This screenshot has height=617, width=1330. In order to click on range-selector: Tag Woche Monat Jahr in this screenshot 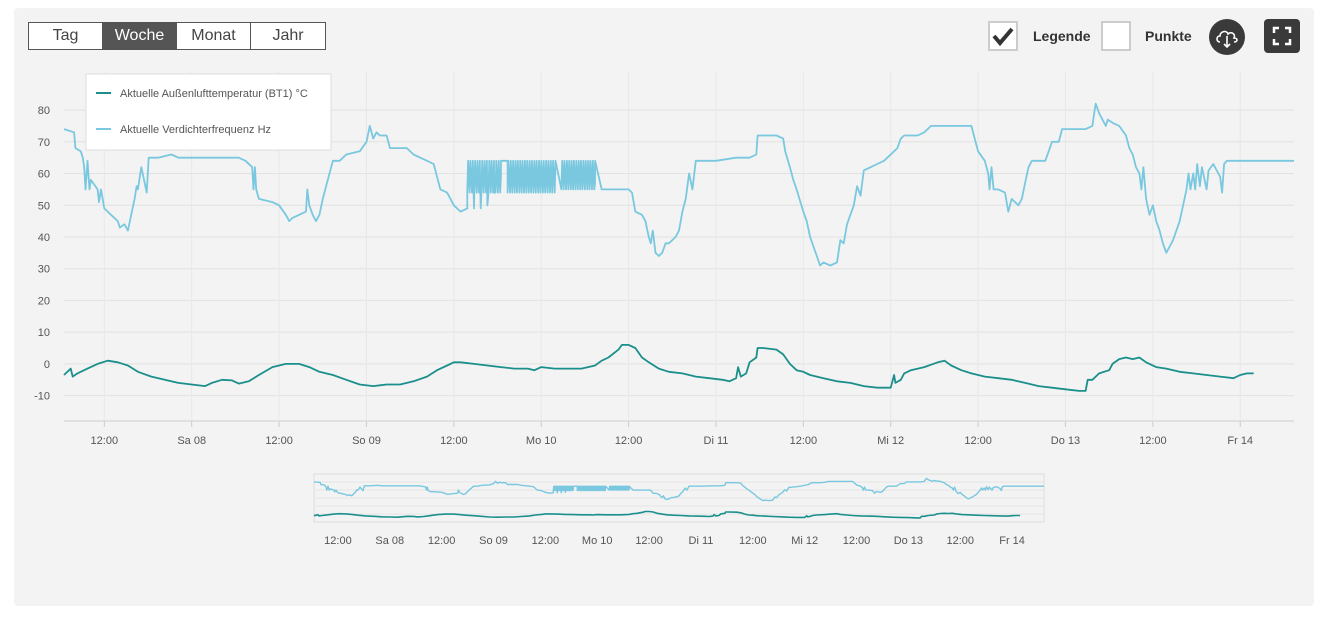, I will do `click(177, 36)`.